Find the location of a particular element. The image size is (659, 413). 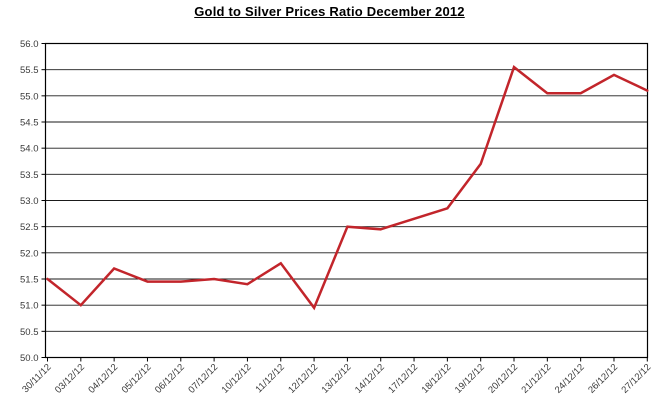

x-tick-label: 03/12/12 is located at coordinates (70, 379).